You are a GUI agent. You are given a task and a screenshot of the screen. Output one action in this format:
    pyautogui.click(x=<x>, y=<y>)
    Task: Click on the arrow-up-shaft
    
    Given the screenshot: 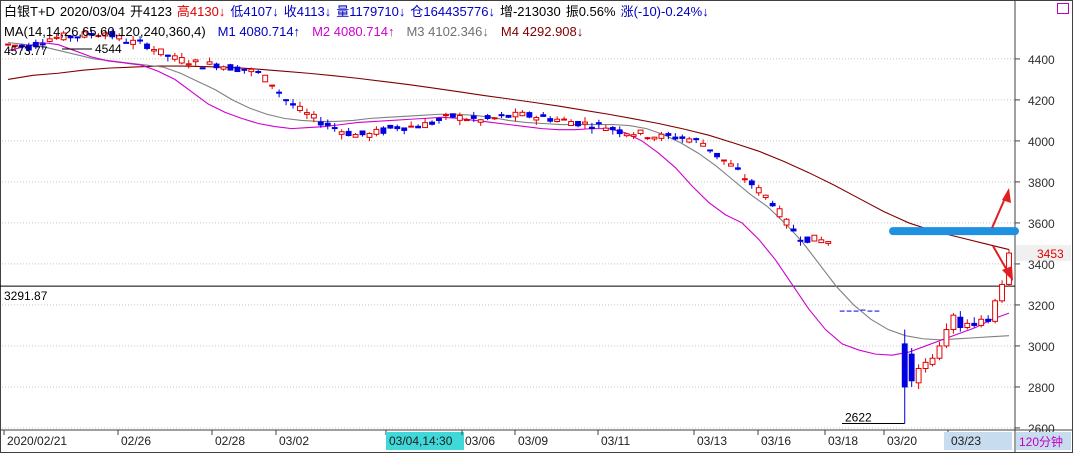 What is the action you would take?
    pyautogui.click(x=999, y=212)
    